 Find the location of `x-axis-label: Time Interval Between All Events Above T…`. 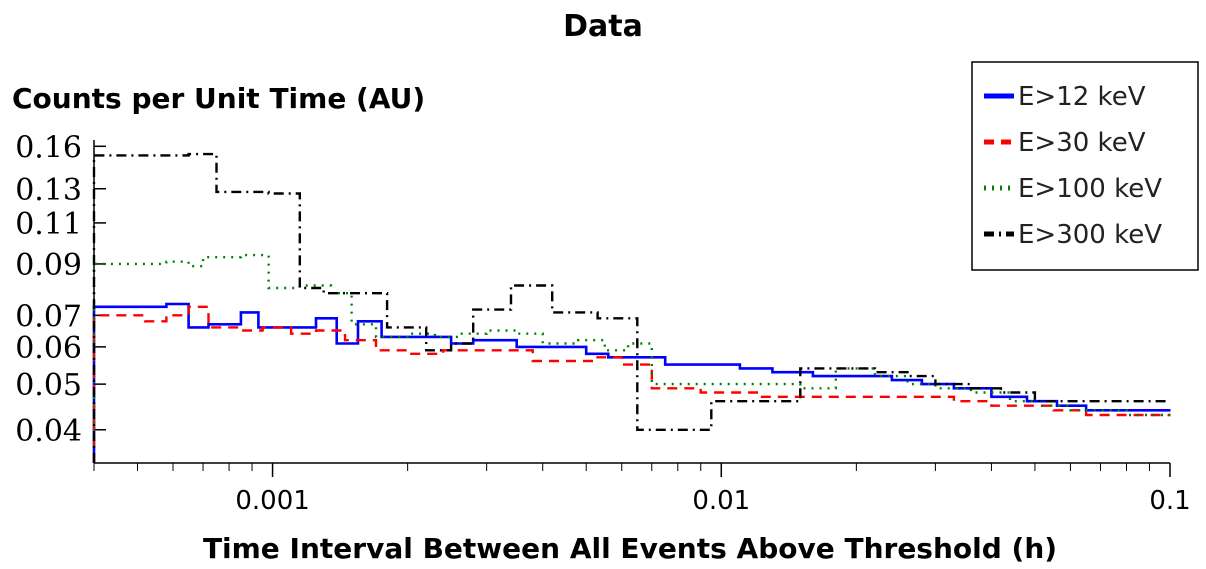

x-axis-label: Time Interval Between All Events Above T… is located at coordinates (630, 548).